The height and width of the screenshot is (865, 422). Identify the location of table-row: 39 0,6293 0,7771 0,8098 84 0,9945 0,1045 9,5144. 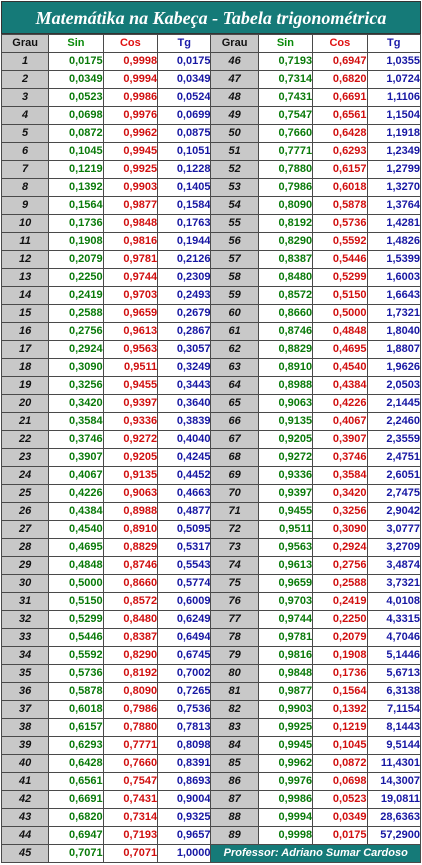
(211, 745).